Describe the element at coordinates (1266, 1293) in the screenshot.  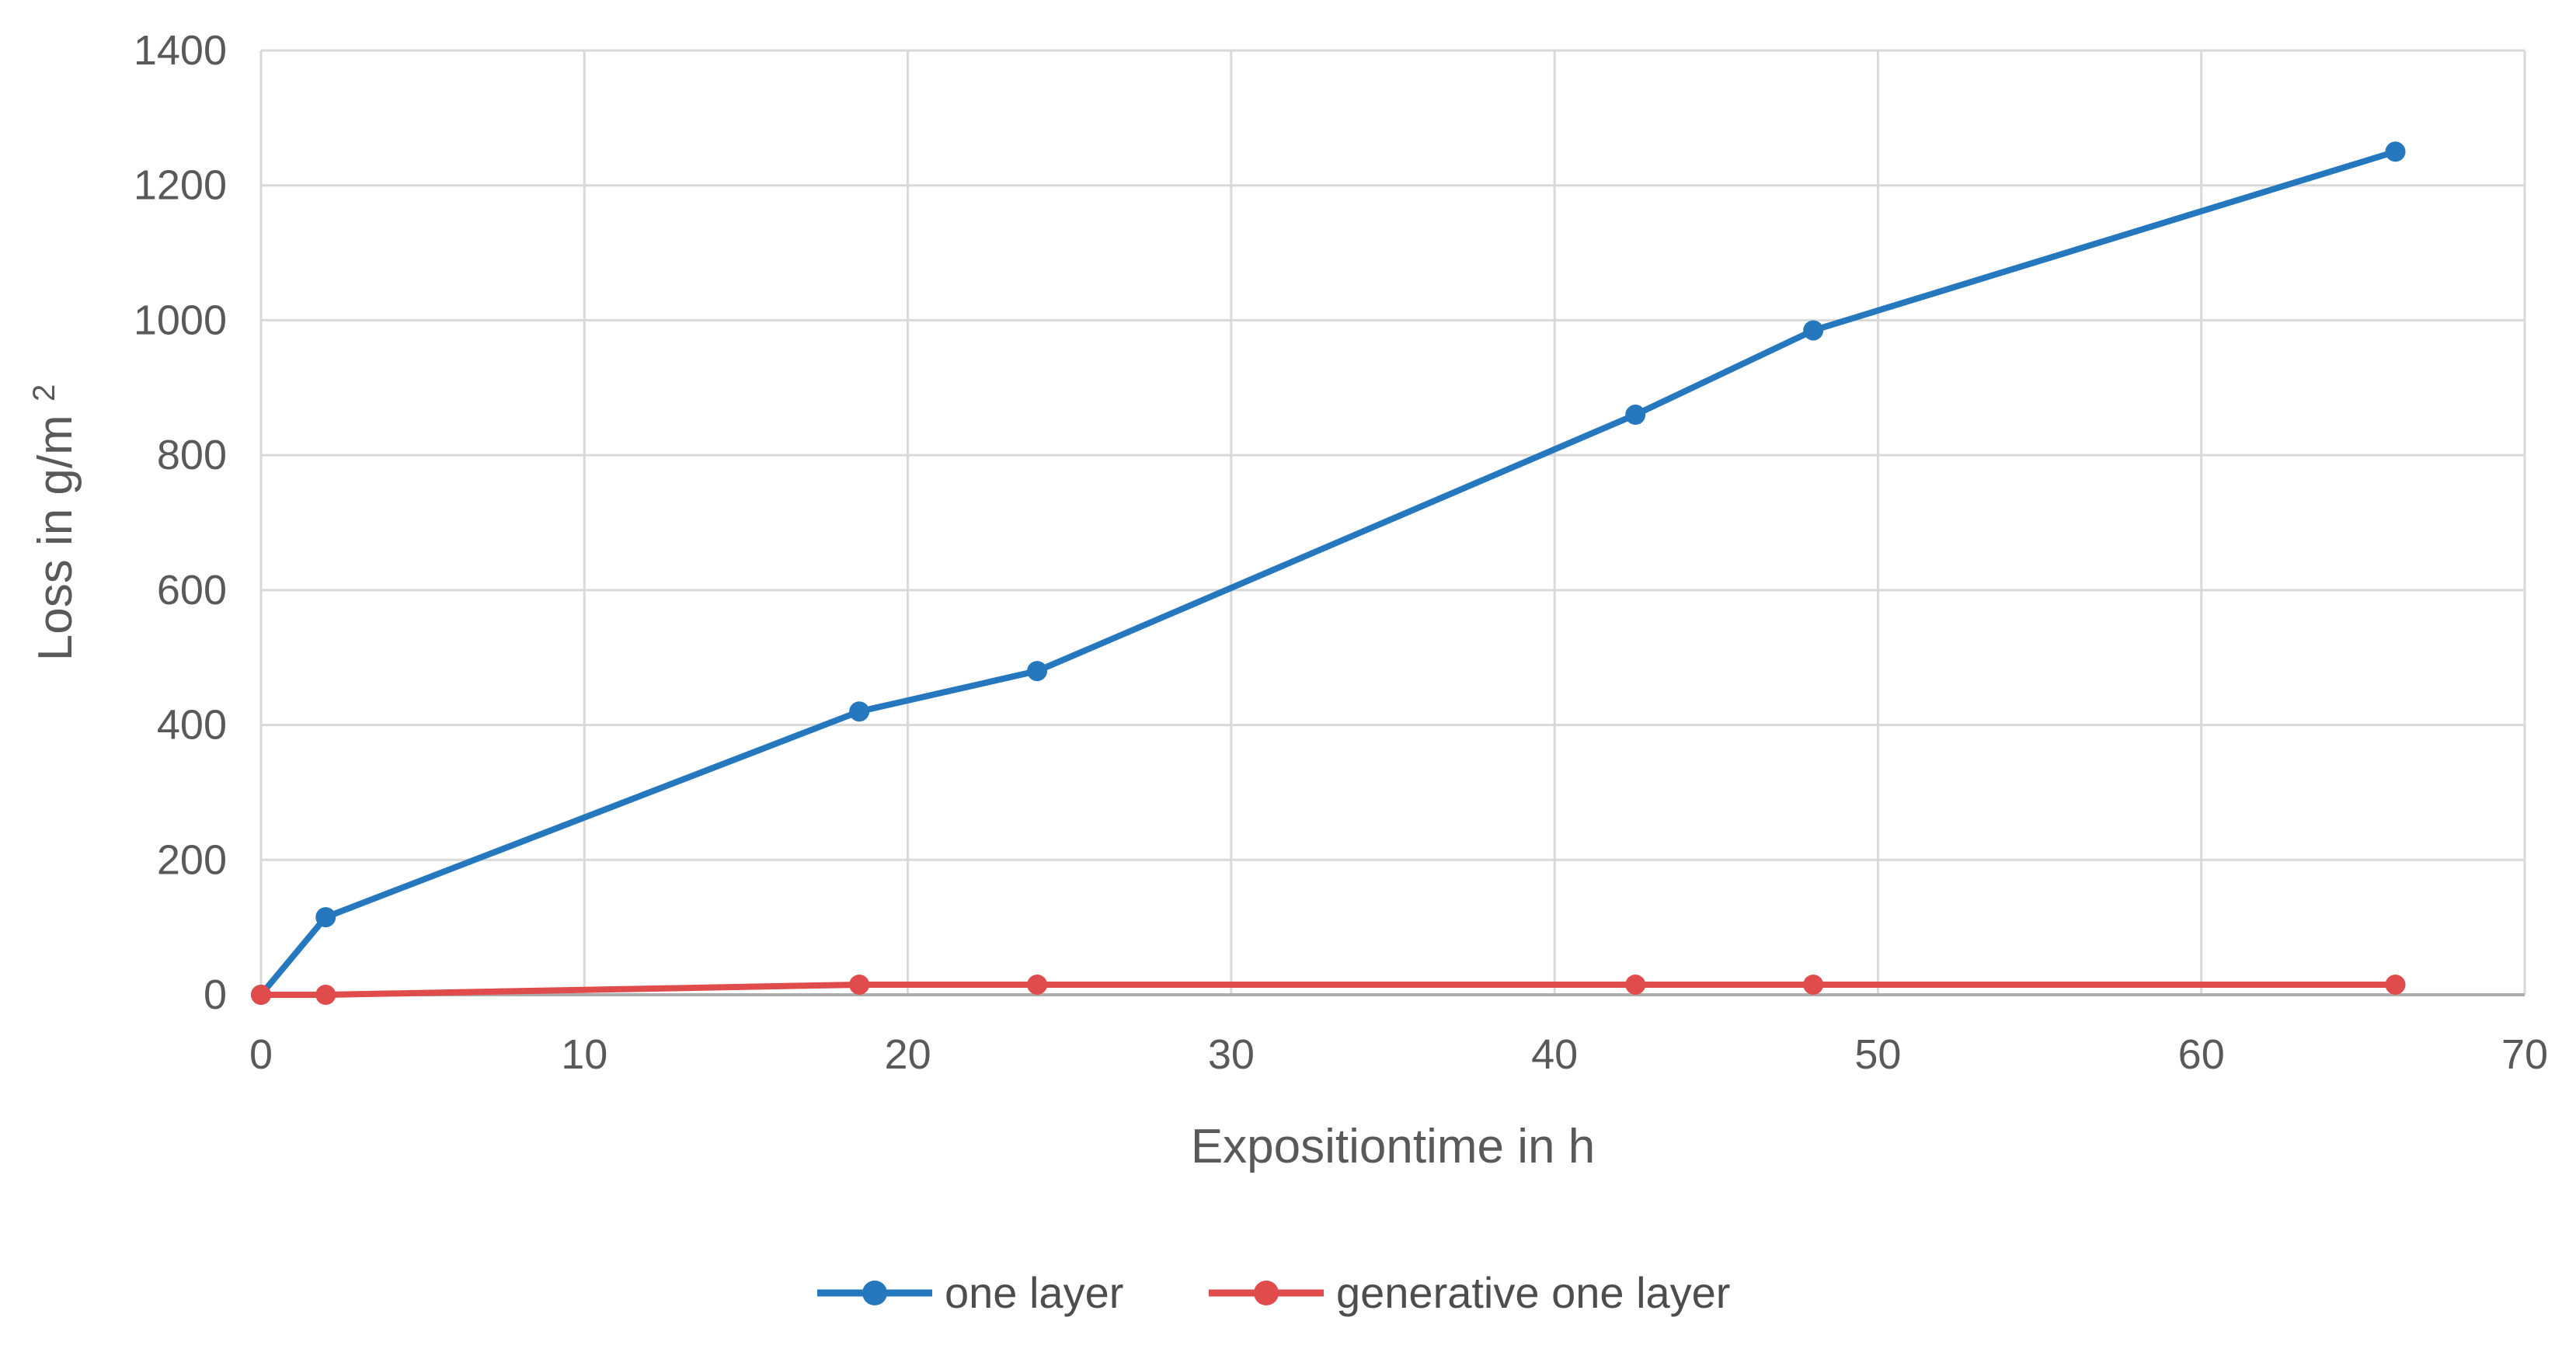
I see `legend-marker-red` at that location.